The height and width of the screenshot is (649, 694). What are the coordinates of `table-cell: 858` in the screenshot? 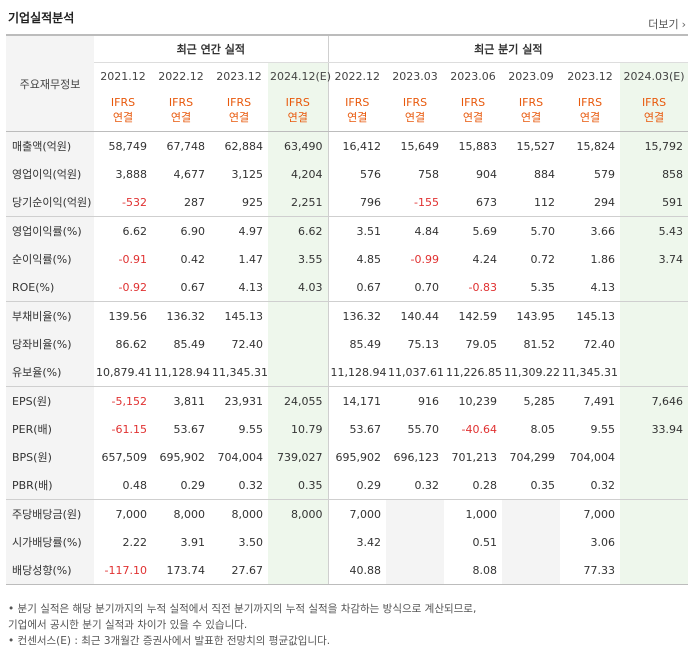 It's located at (654, 174).